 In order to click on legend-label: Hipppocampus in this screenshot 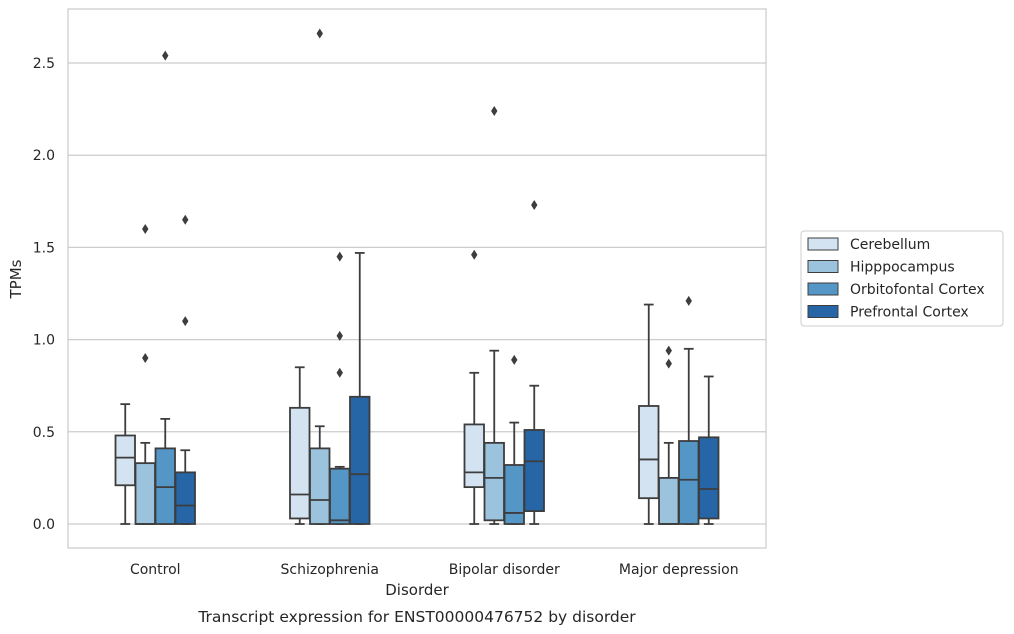, I will do `click(902, 268)`.